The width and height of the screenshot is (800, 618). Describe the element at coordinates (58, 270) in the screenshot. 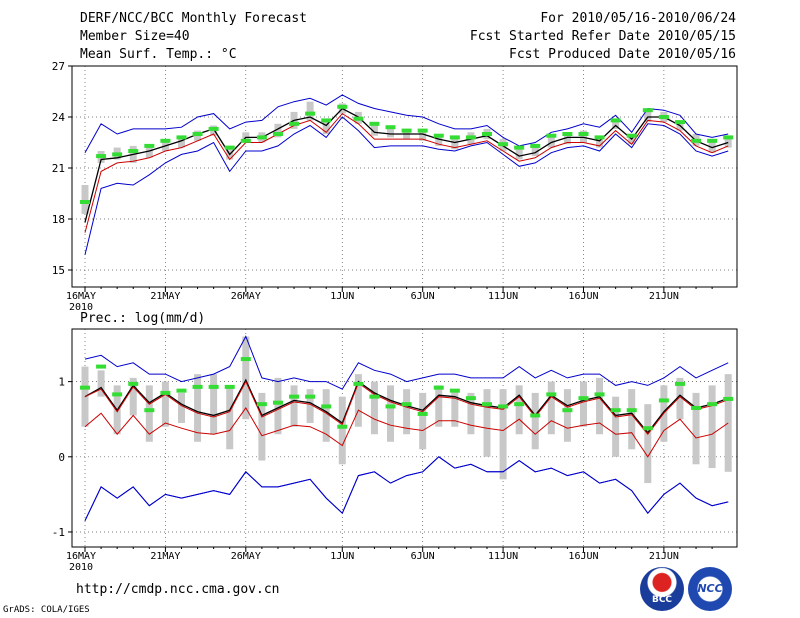

I see `y-tick-label: 15` at that location.